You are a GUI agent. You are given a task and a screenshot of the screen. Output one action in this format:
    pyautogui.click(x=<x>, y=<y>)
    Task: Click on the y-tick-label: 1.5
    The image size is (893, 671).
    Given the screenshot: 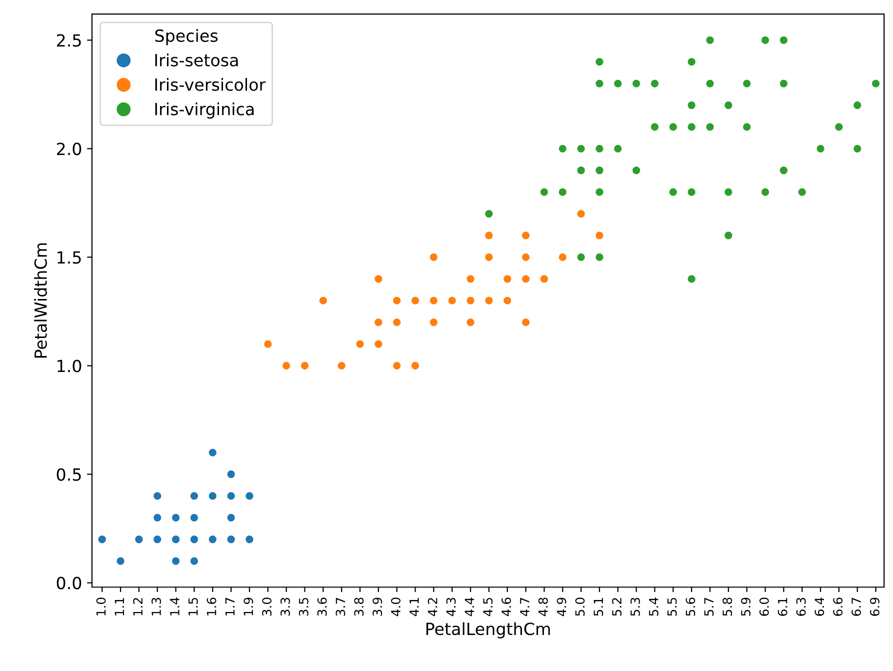 What is the action you would take?
    pyautogui.click(x=69, y=257)
    